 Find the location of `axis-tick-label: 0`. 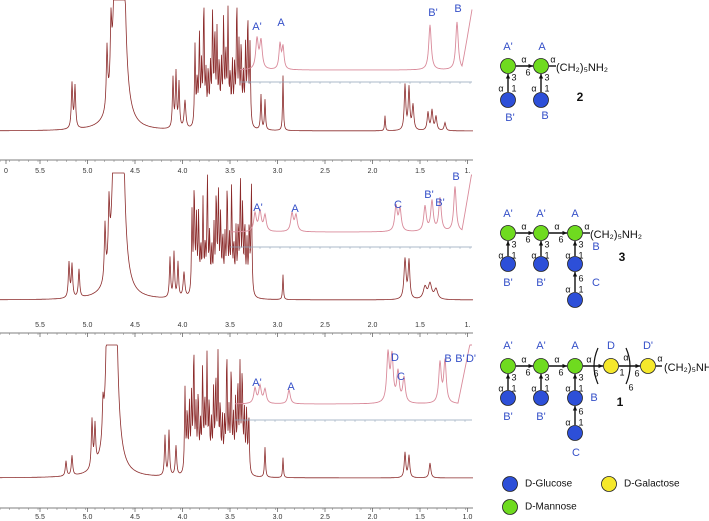

axis-tick-label: 0 is located at coordinates (6, 171).